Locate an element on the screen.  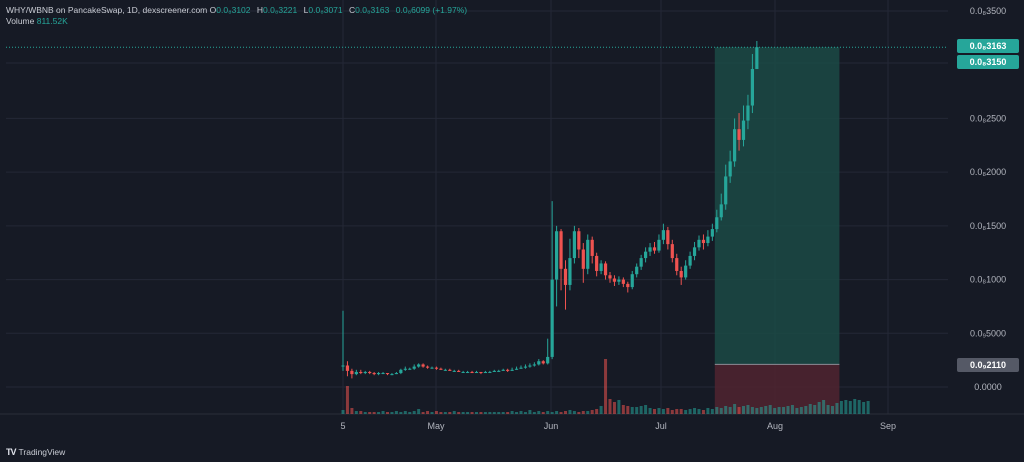
time-axis: 5 May Jun Jul Aug Sep is located at coordinates (618, 426).